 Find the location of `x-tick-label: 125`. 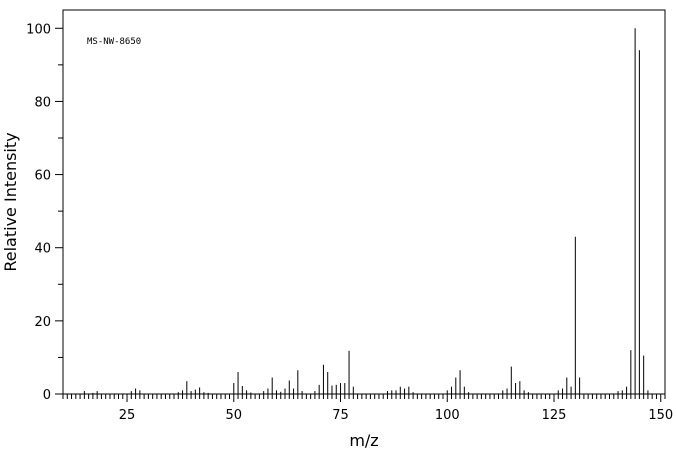

x-tick-label: 125 is located at coordinates (554, 415).